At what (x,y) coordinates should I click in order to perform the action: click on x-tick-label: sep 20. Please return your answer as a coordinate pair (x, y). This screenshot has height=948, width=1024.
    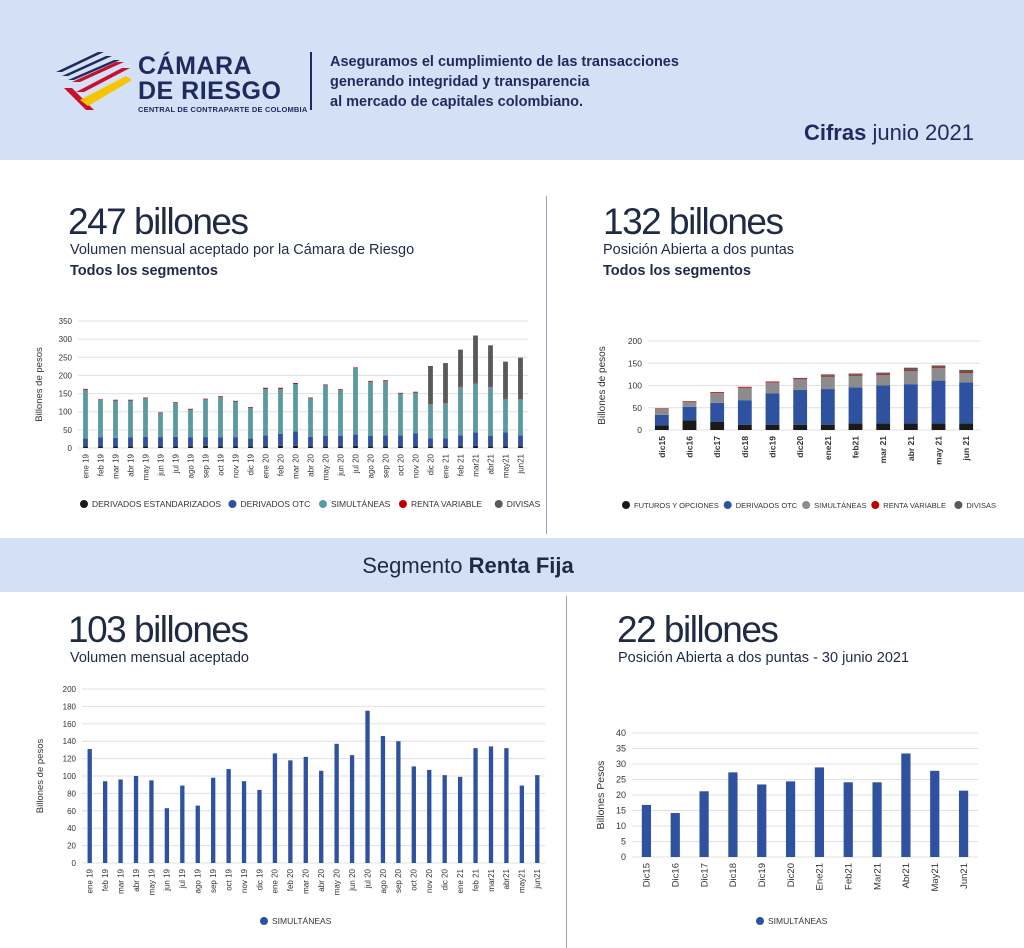
    Looking at the image, I should click on (398, 880).